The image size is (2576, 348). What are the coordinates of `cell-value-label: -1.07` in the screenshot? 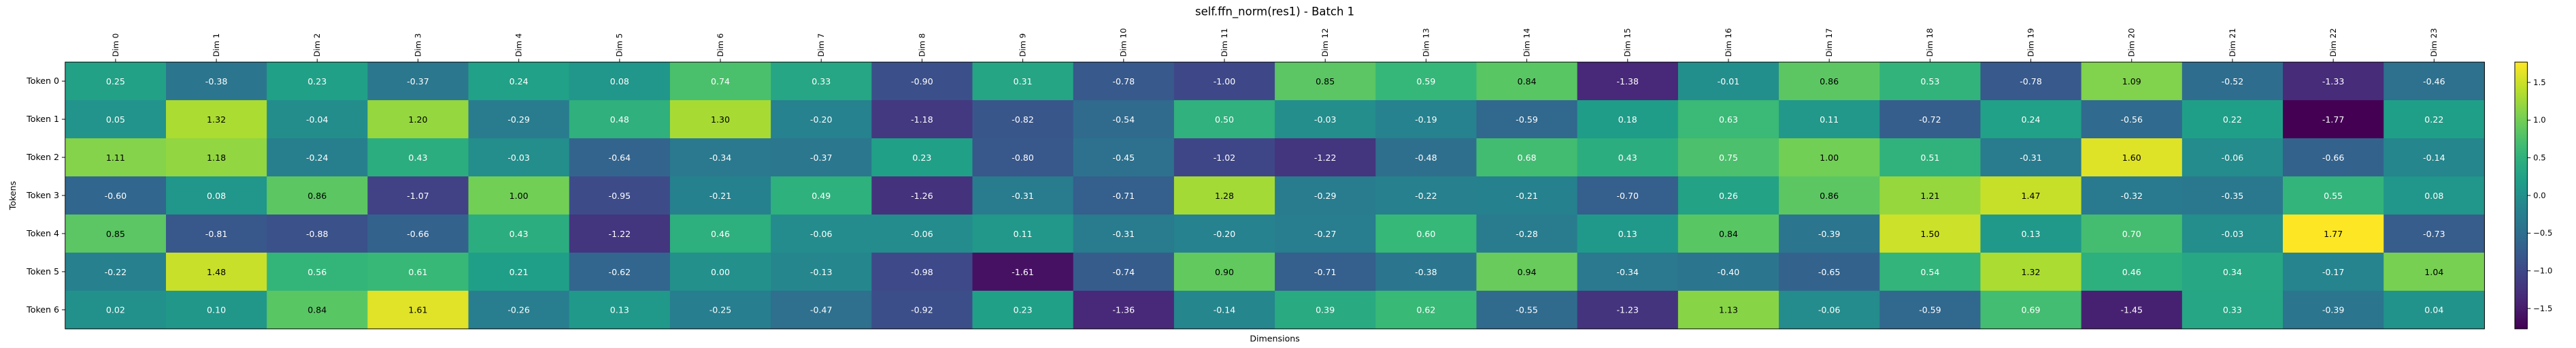 It's located at (418, 196).